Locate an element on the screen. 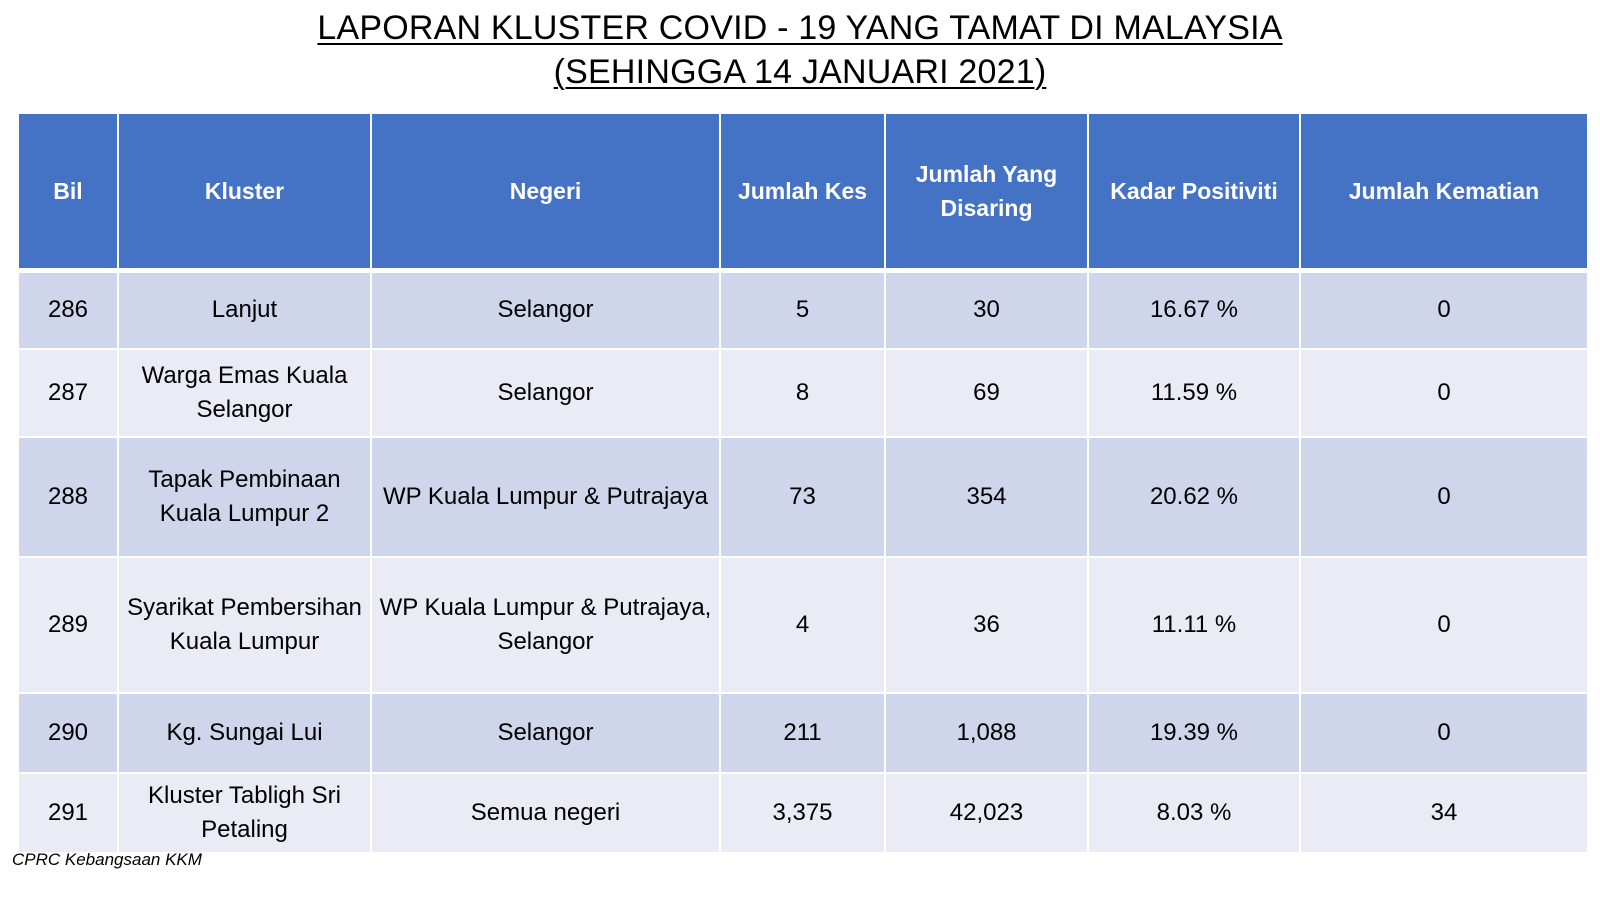 This screenshot has height=900, width=1600. title-line-2: (SEHINGGA 14 JANUARI 2021) is located at coordinates (800, 72).